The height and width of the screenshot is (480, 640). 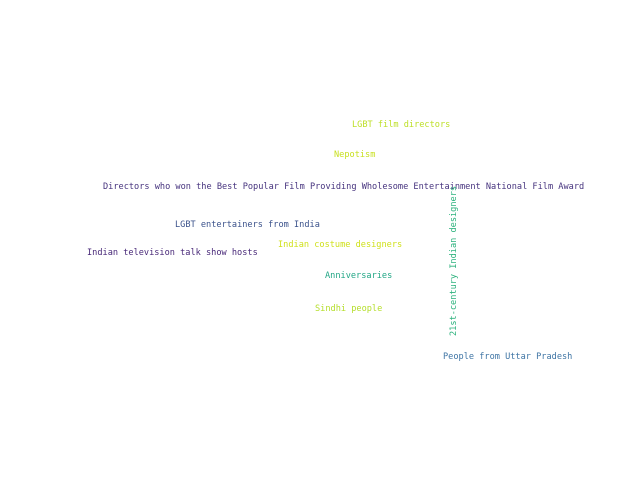 What do you see at coordinates (355, 155) in the screenshot?
I see `word-nepotism: Nepotism` at bounding box center [355, 155].